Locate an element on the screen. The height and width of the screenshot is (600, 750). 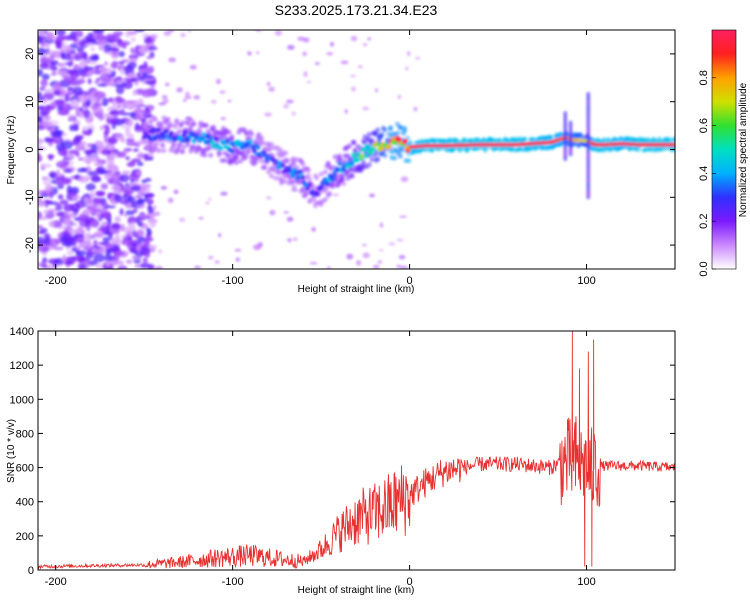
y-tick-label: 400 is located at coordinates (25, 503).